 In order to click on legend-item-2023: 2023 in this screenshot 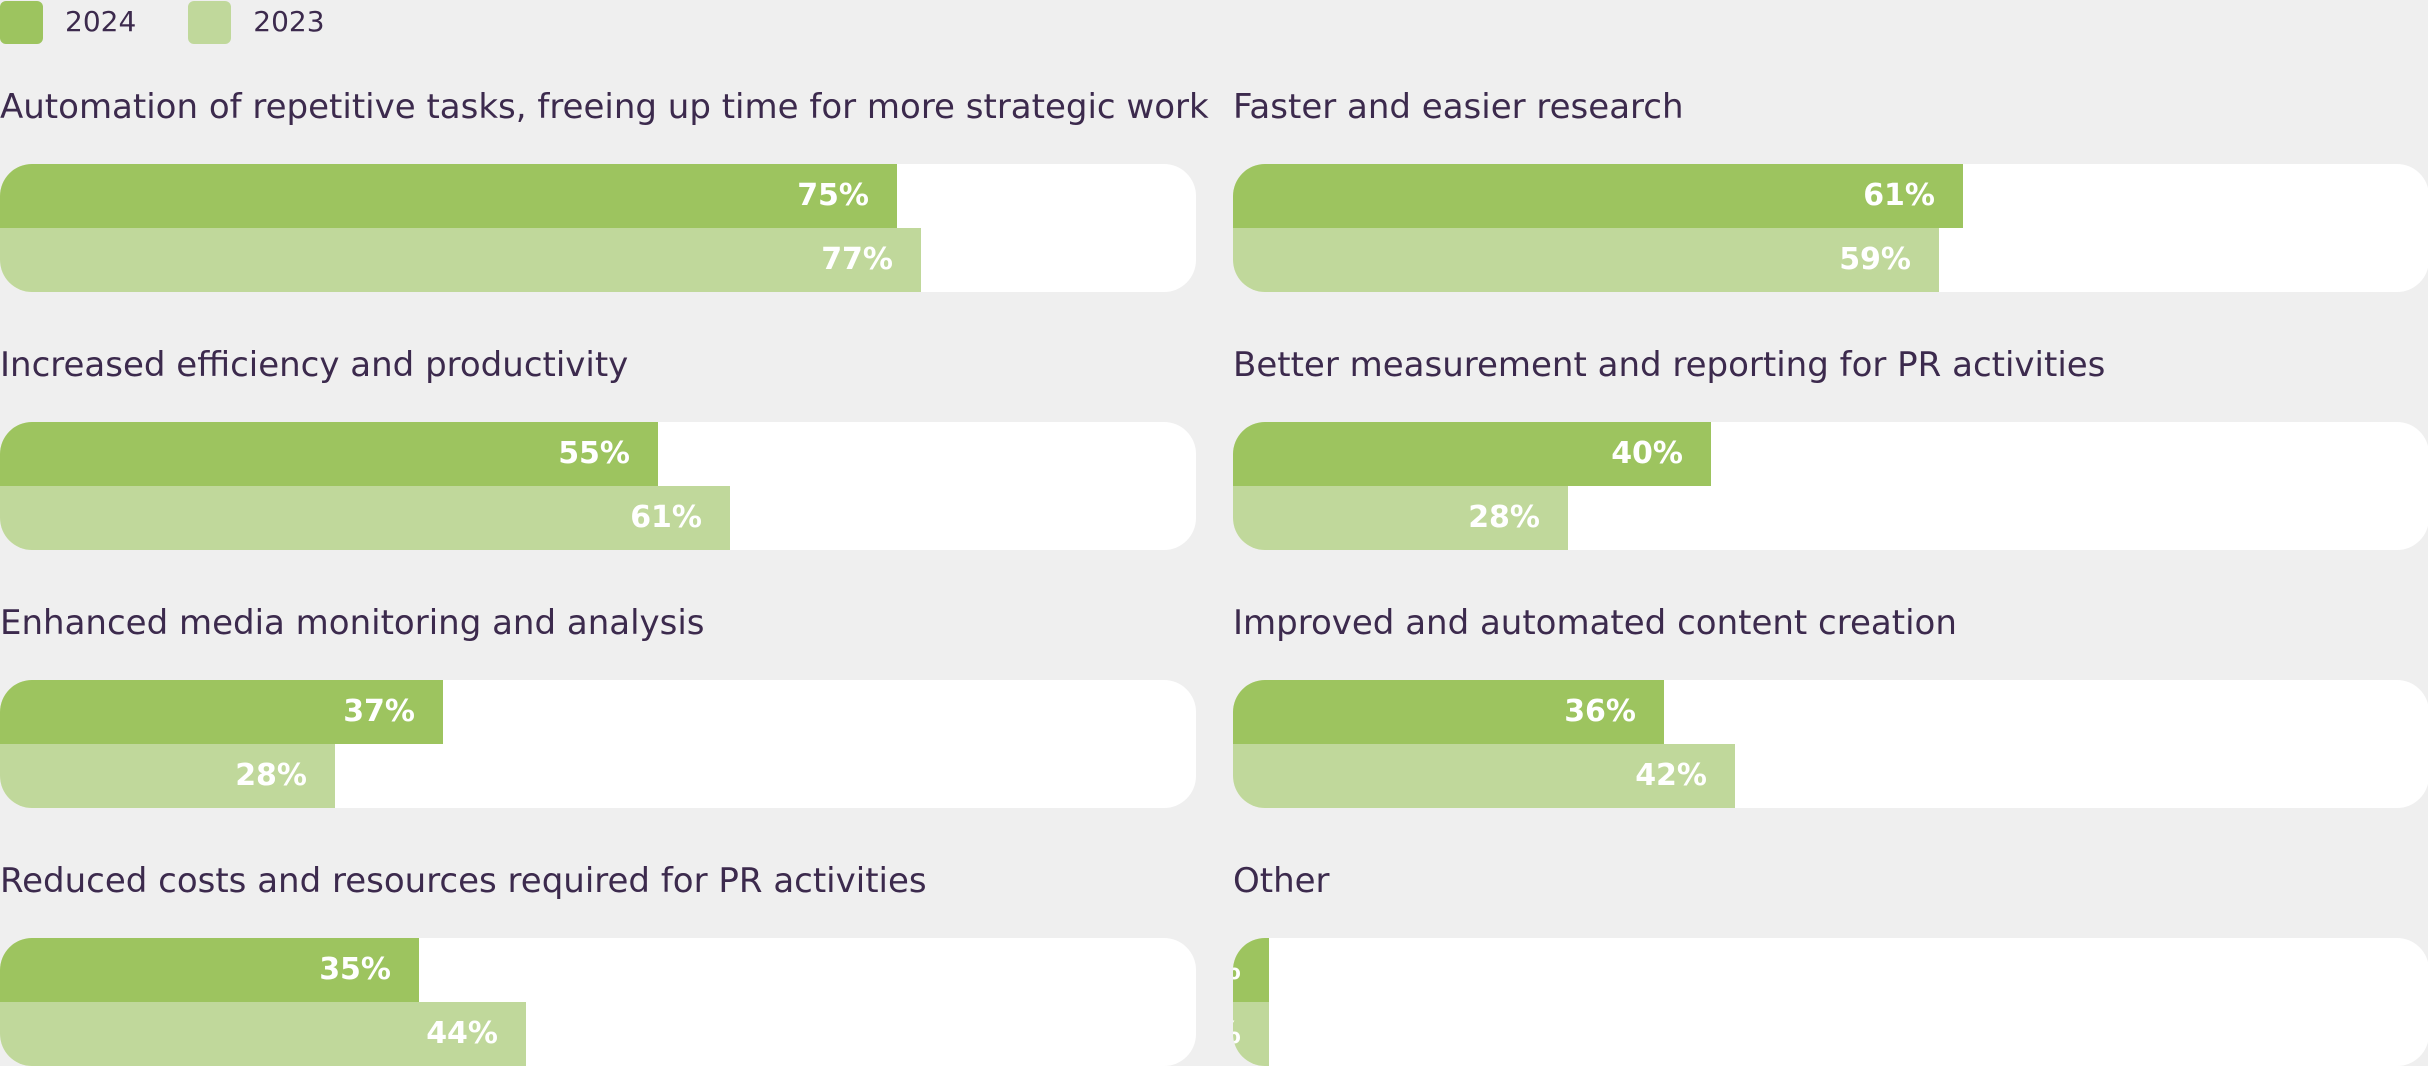, I will do `click(256, 22)`.